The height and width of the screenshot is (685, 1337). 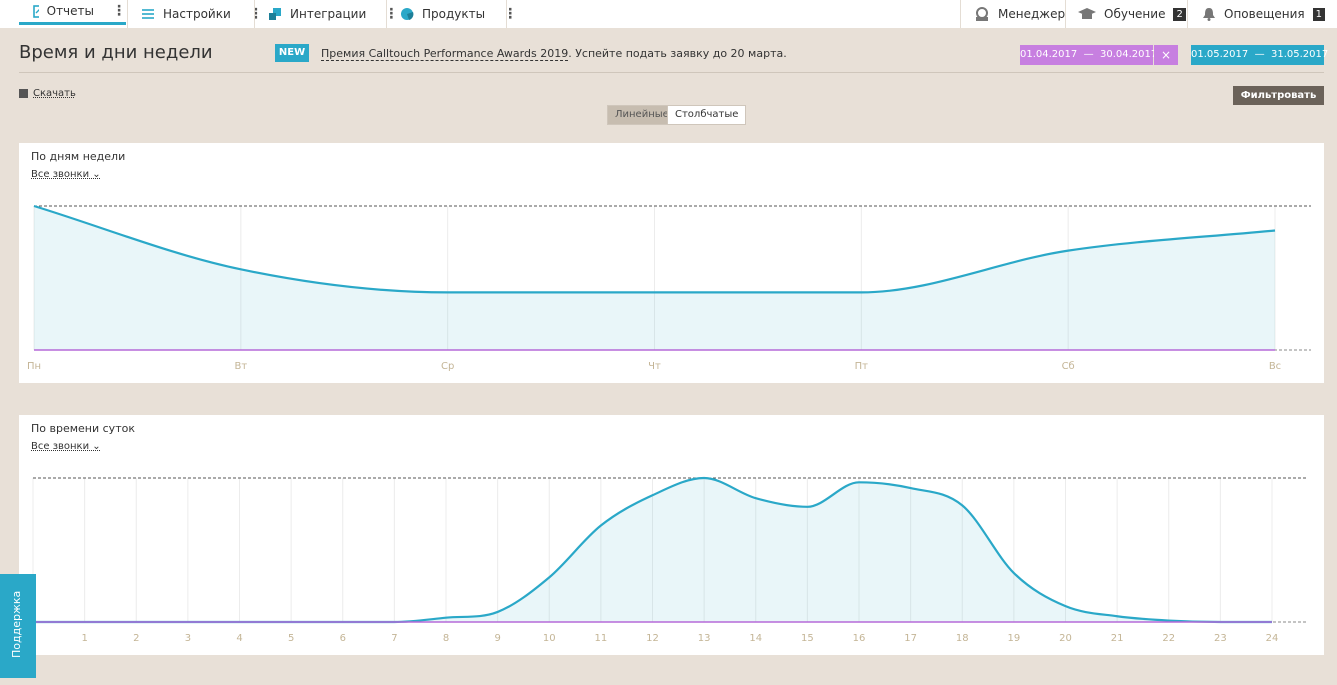 What do you see at coordinates (1275, 366) in the screenshot?
I see `x-tick-label: Вс` at bounding box center [1275, 366].